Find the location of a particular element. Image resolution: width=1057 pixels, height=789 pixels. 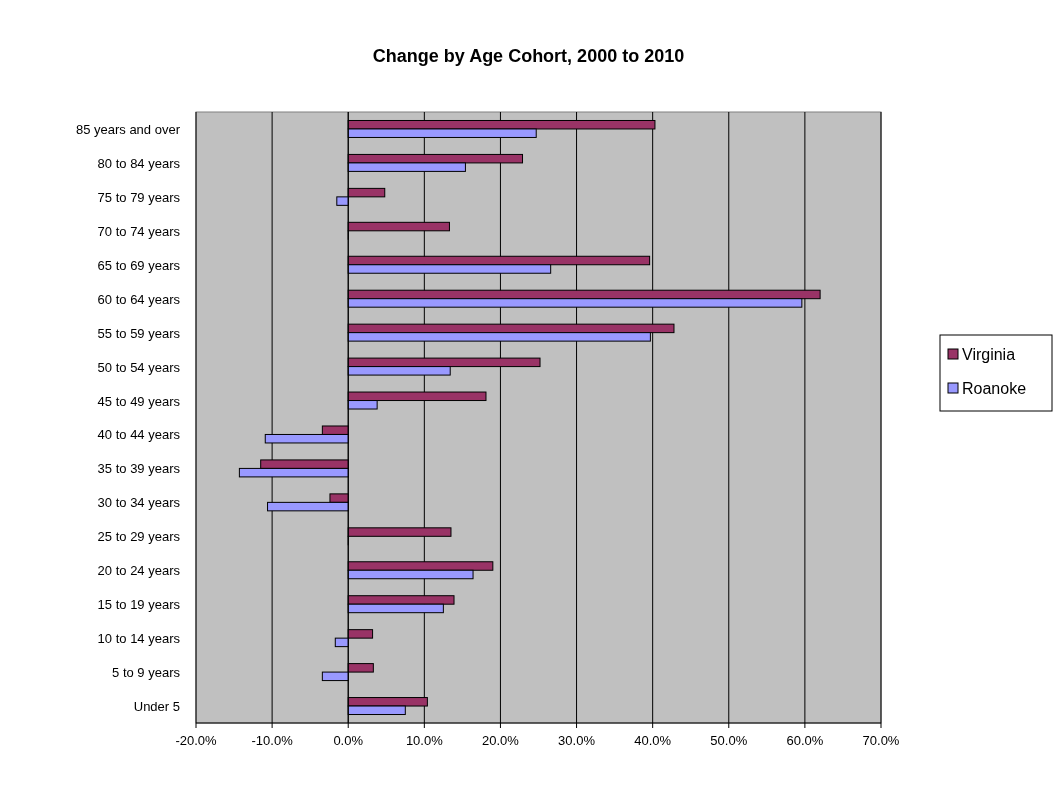

y-tick-label: 15 to 19 years is located at coordinates (139, 605).